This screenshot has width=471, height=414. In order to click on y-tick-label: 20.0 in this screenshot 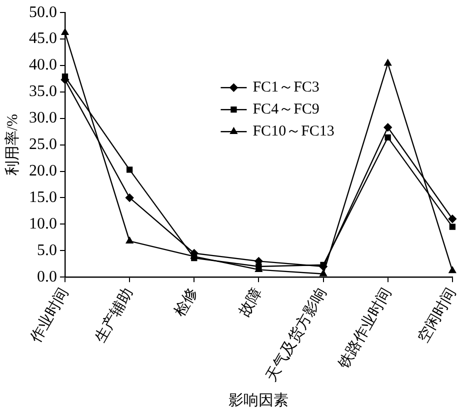, I will do `click(43, 171)`.